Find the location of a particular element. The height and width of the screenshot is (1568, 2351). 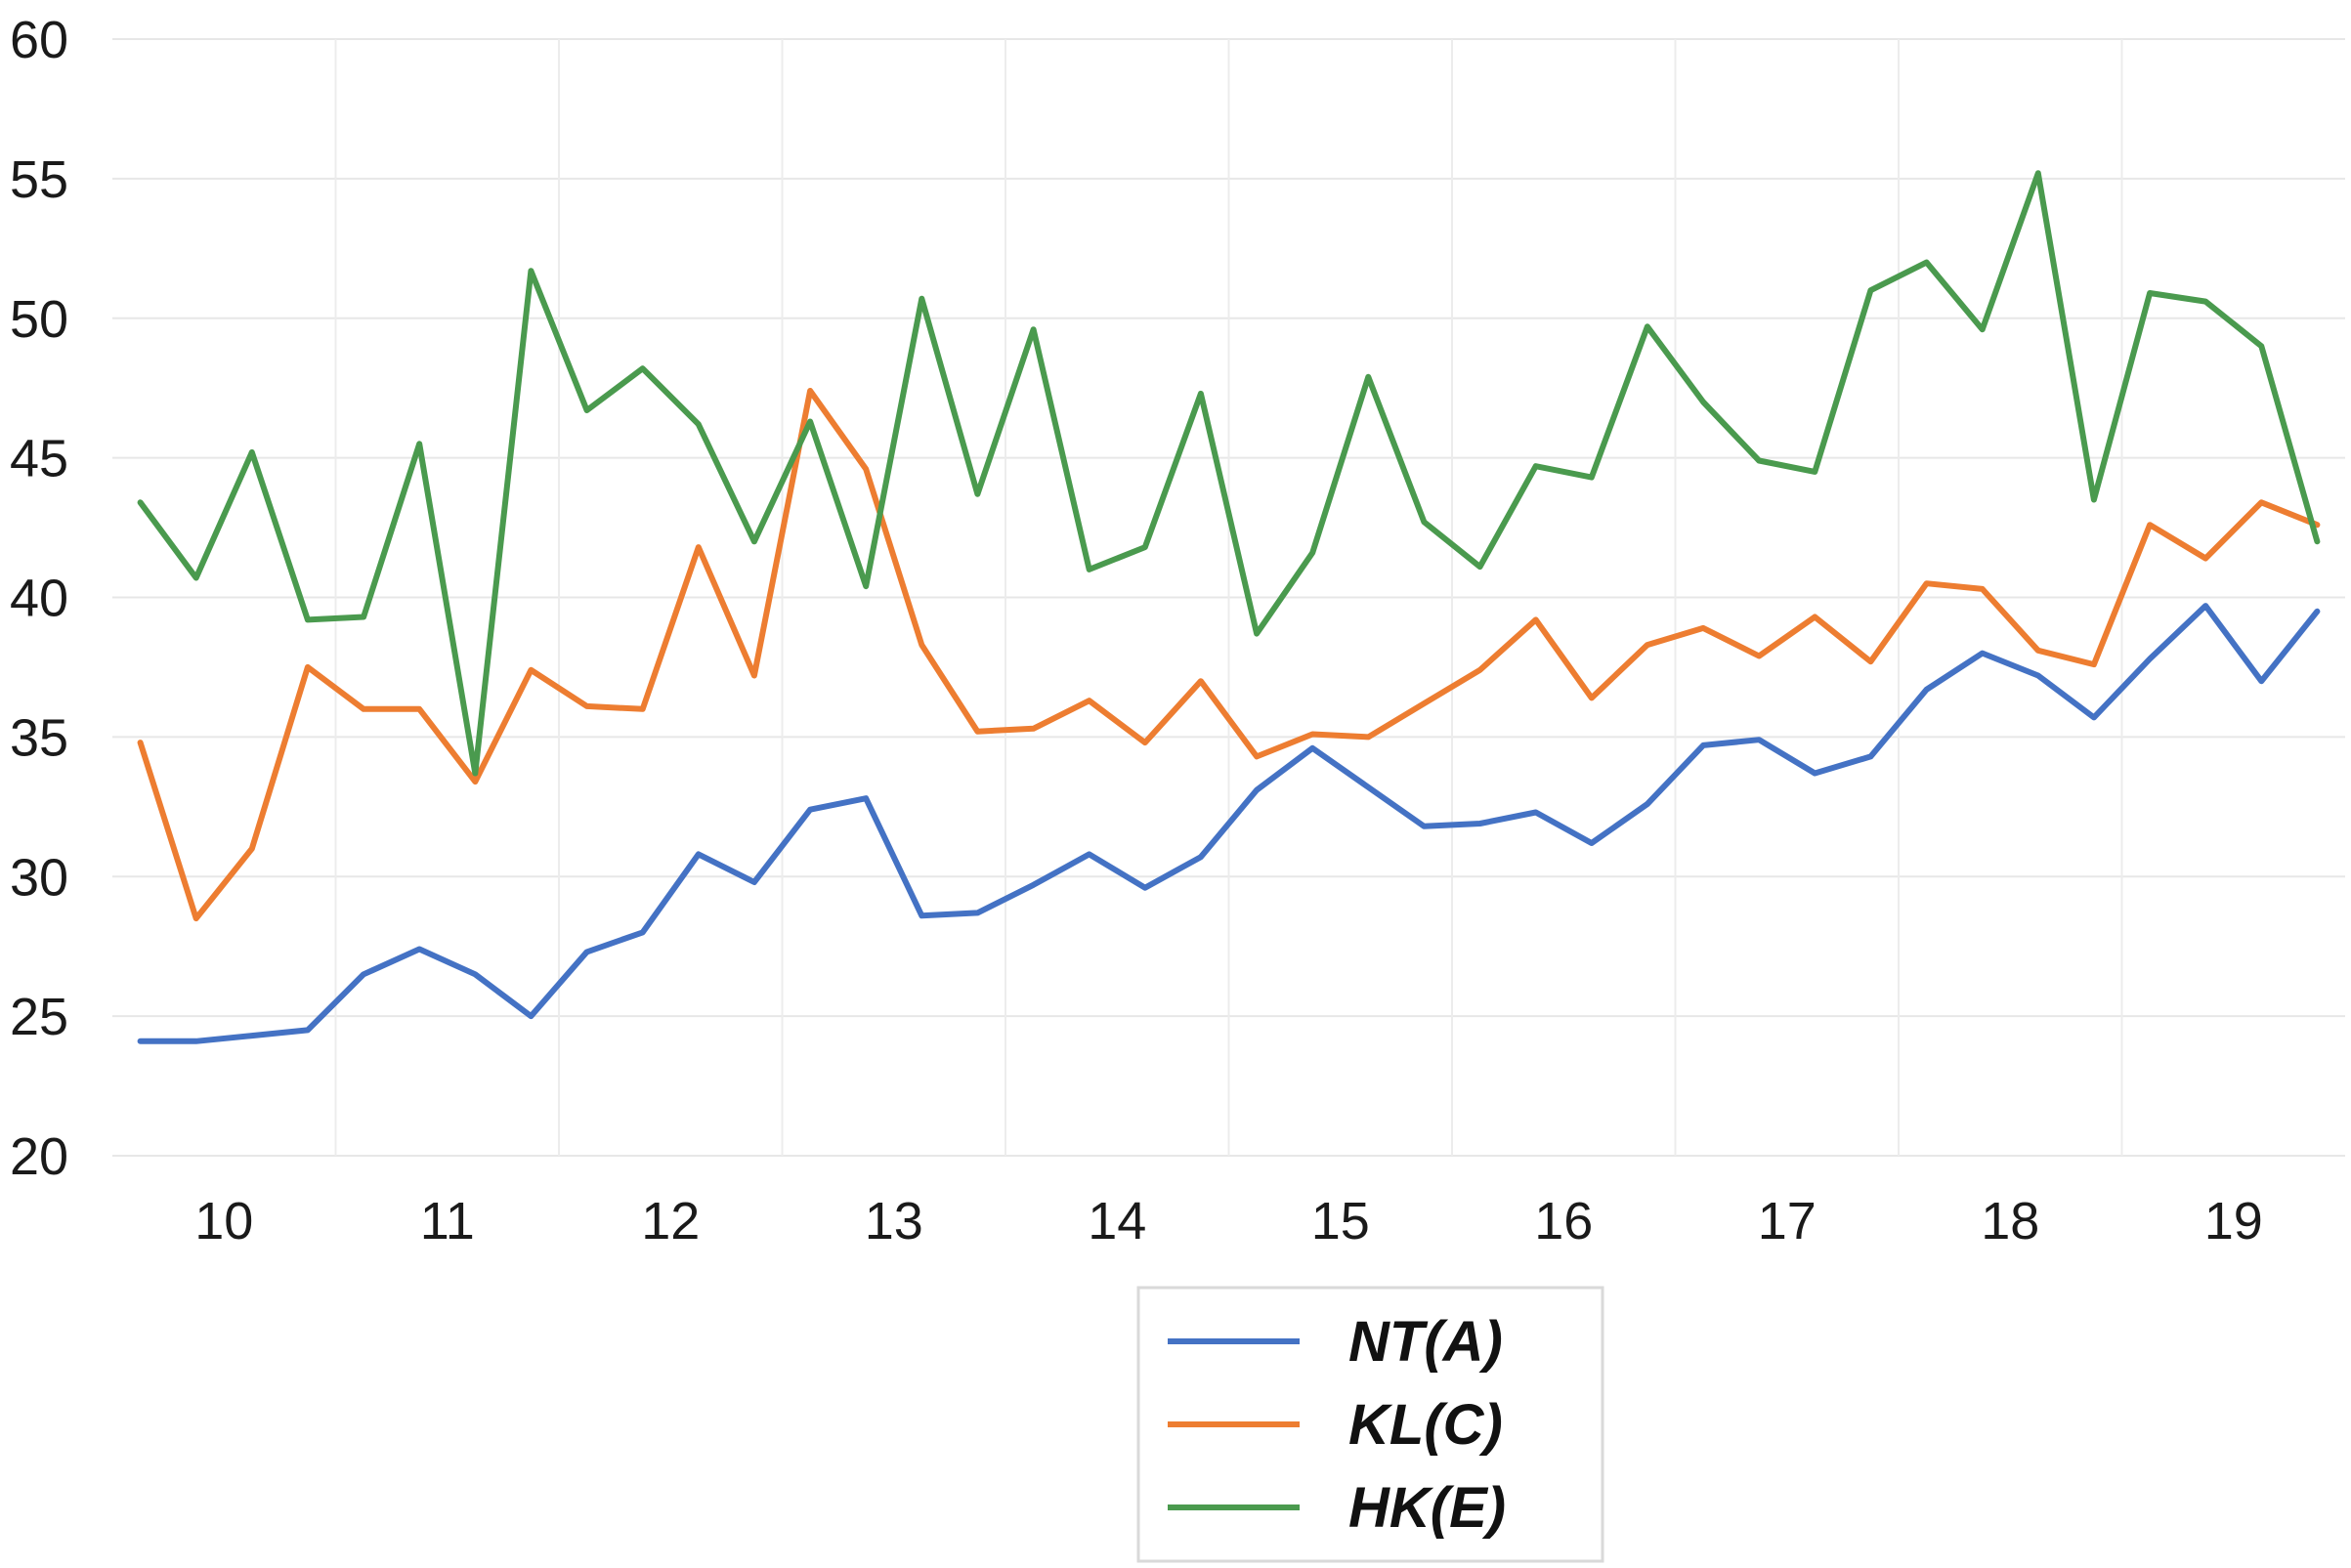

y-tick-label-45: 45 is located at coordinates (39, 459).